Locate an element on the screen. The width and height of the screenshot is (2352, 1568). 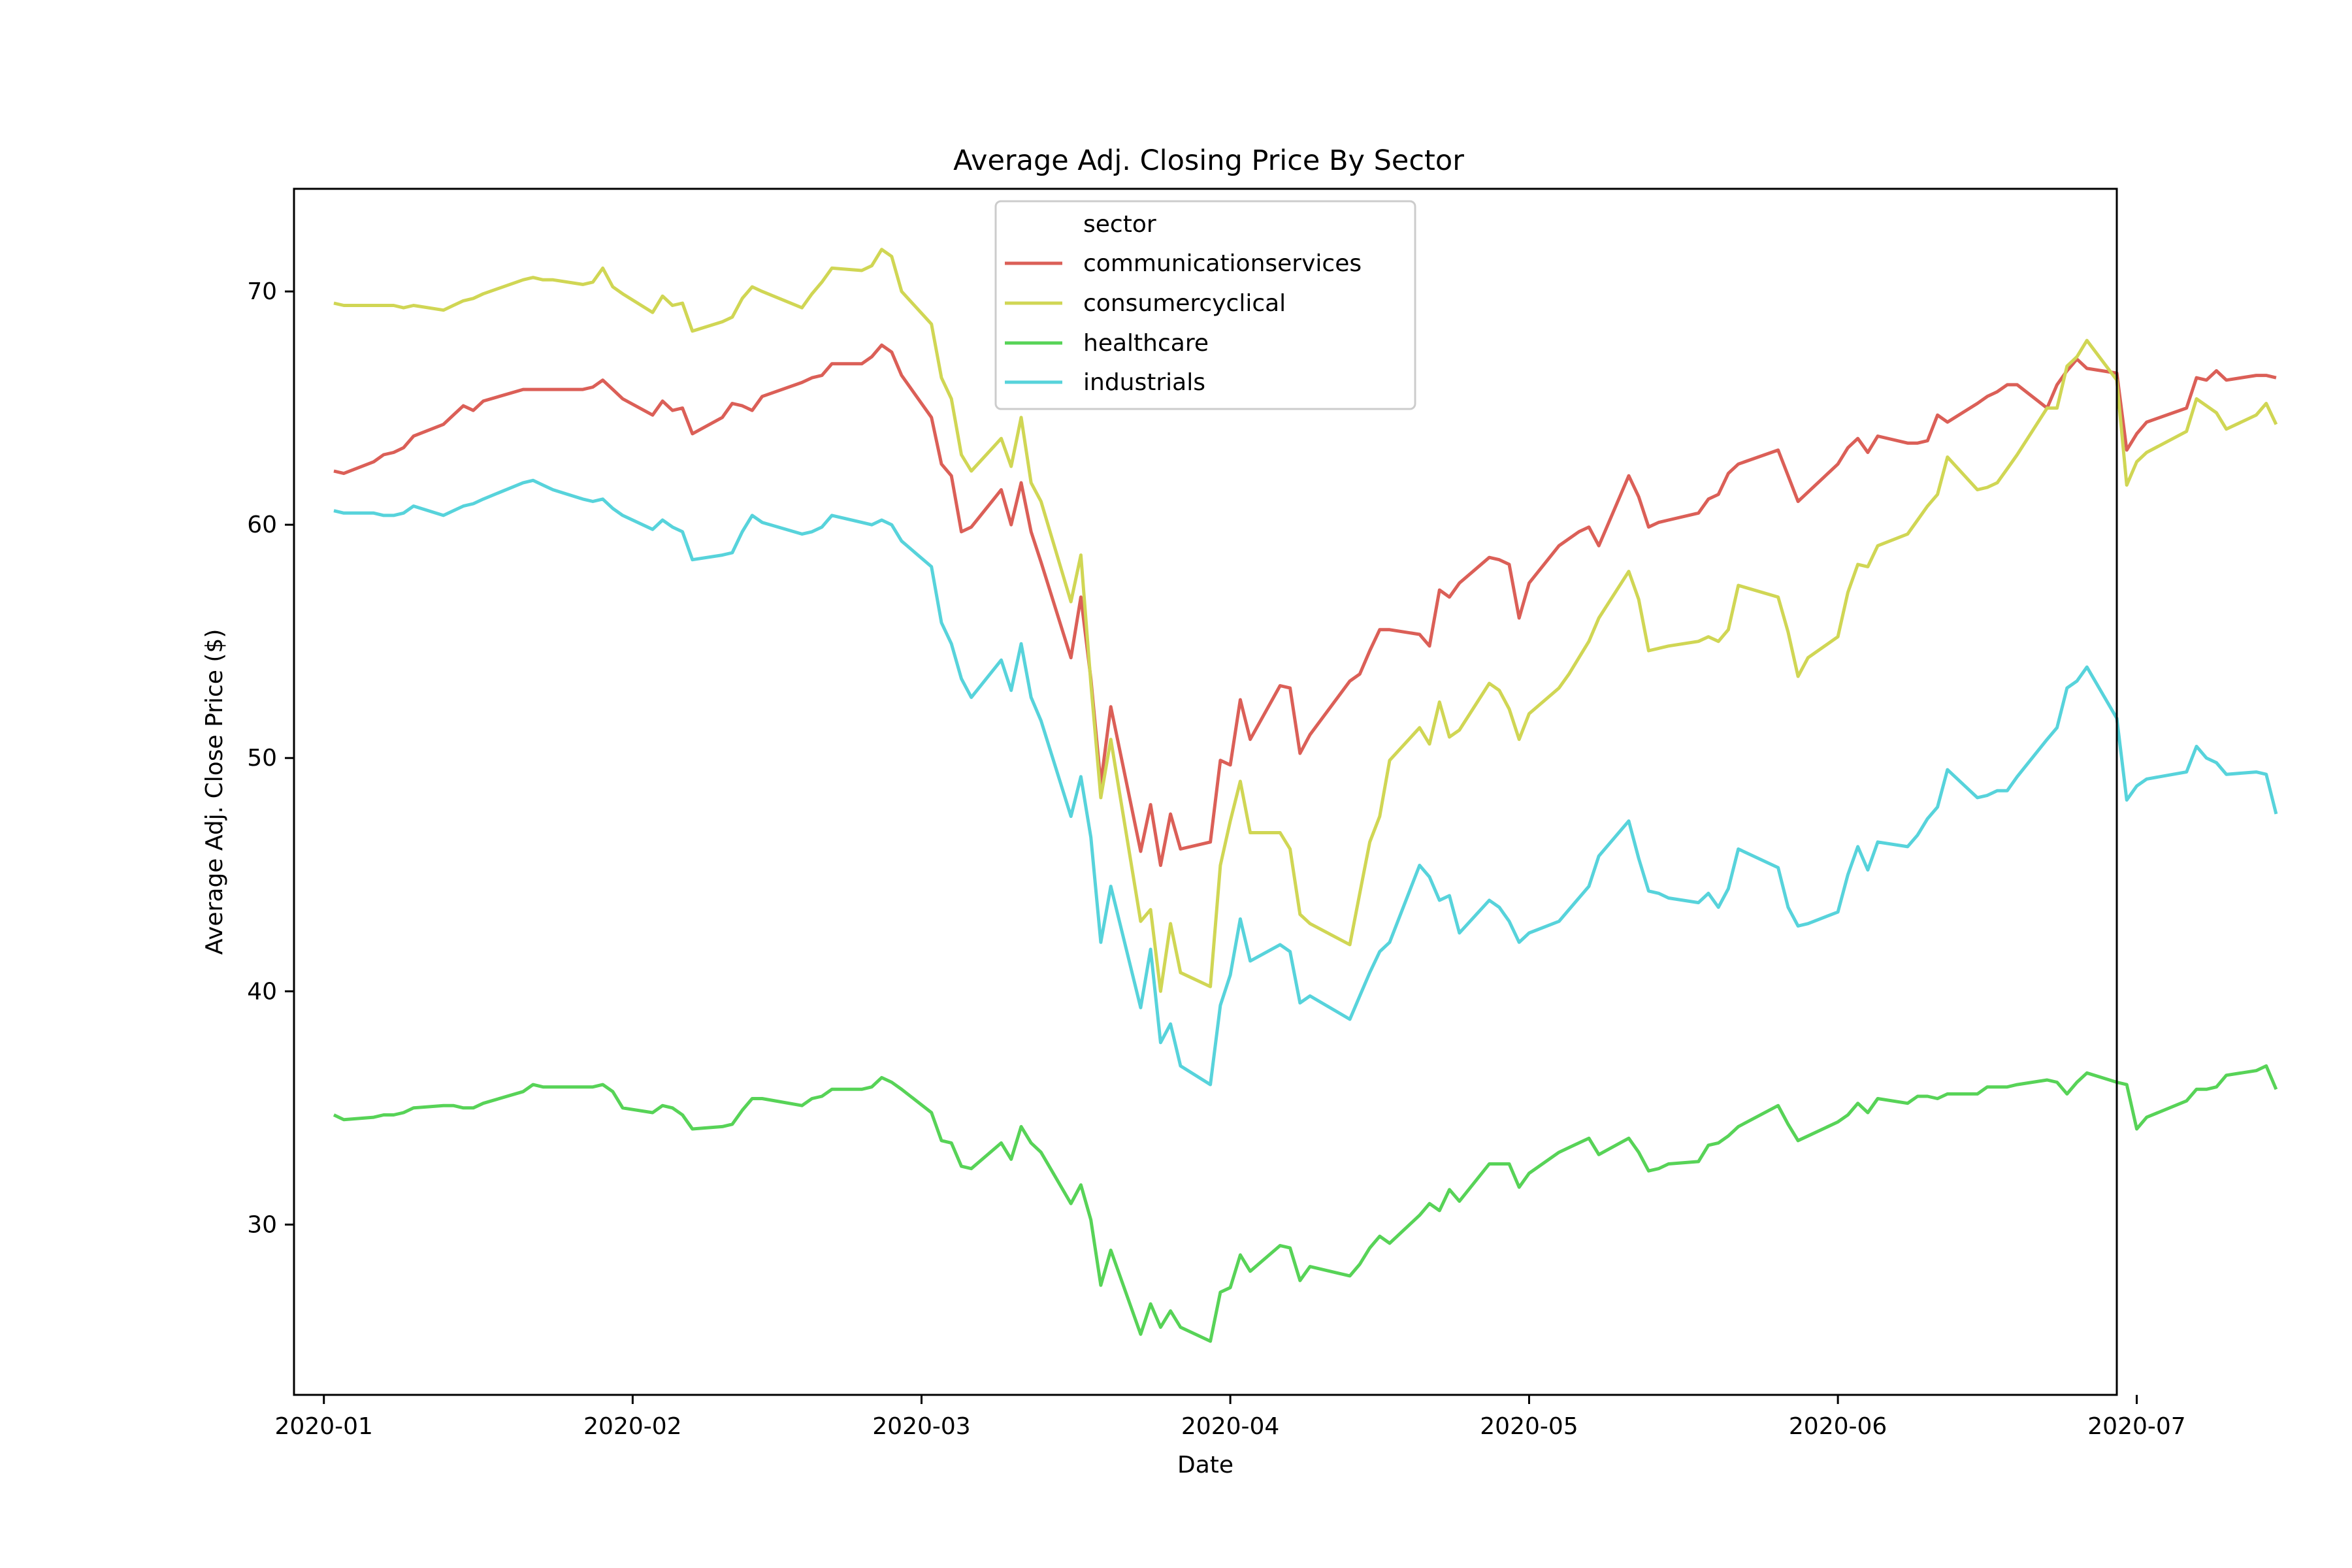
x-tick-label: 2020-02 is located at coordinates (632, 1426).